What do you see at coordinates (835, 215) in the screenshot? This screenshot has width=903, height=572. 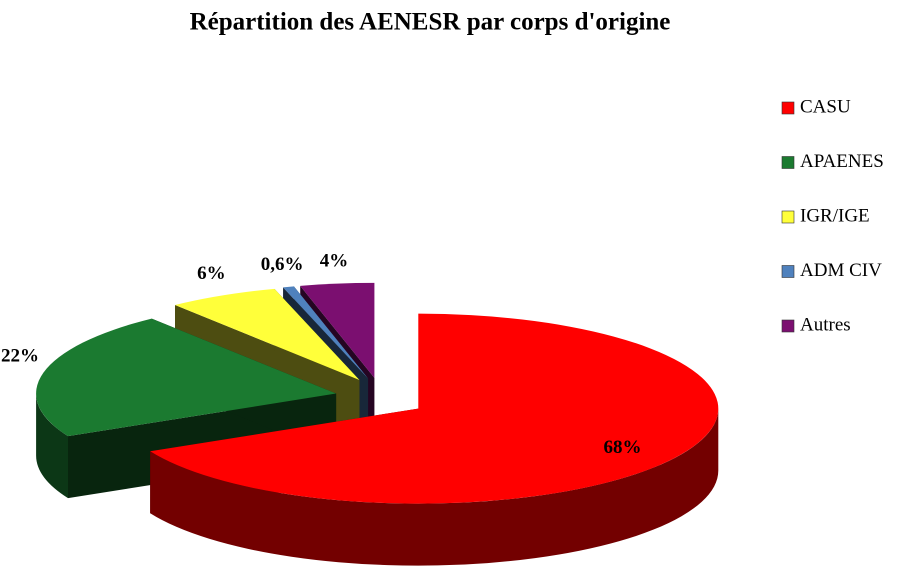 I see `legend-label: IGR/IGE` at bounding box center [835, 215].